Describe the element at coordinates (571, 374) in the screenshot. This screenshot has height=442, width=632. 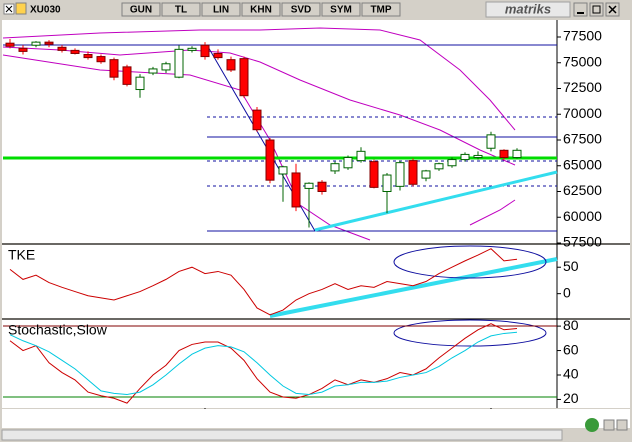
I see `y-tick-label: 40` at that location.